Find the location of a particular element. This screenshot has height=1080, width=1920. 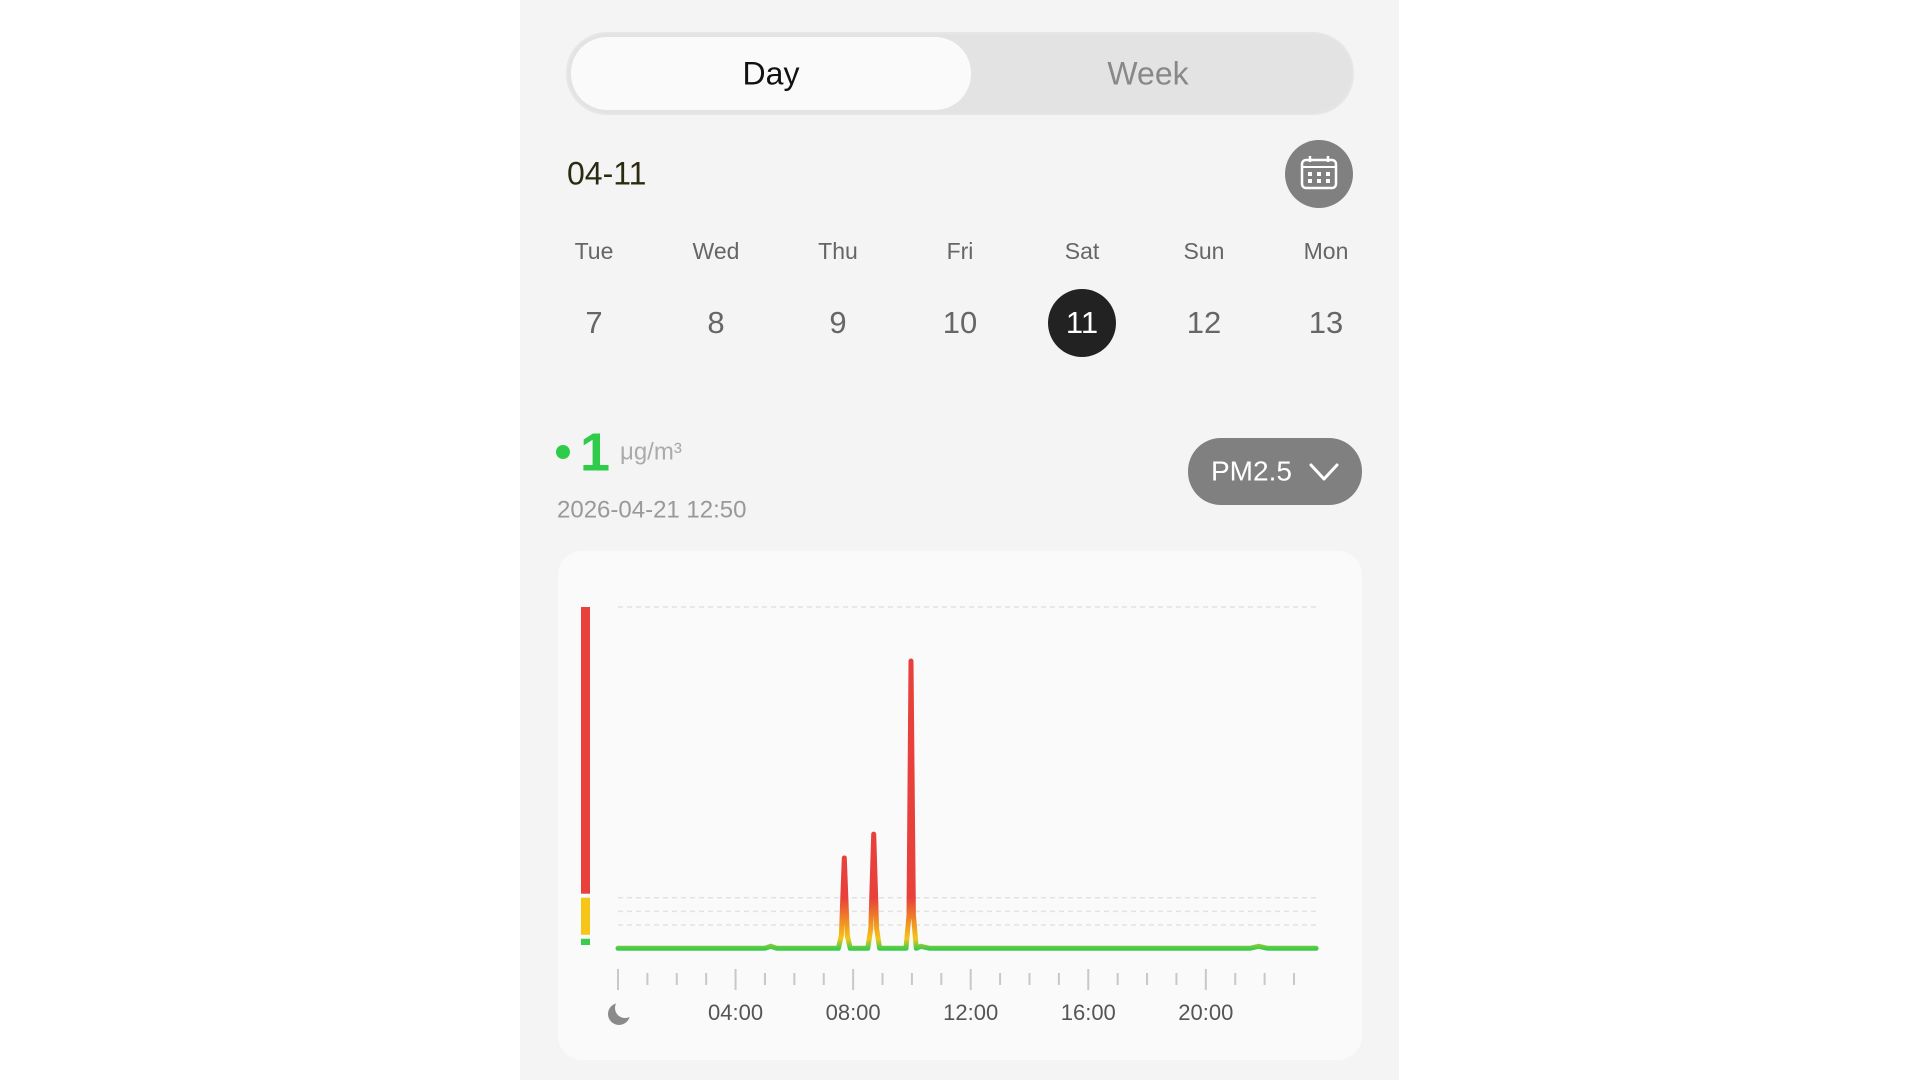

calendar-button is located at coordinates (1319, 174).